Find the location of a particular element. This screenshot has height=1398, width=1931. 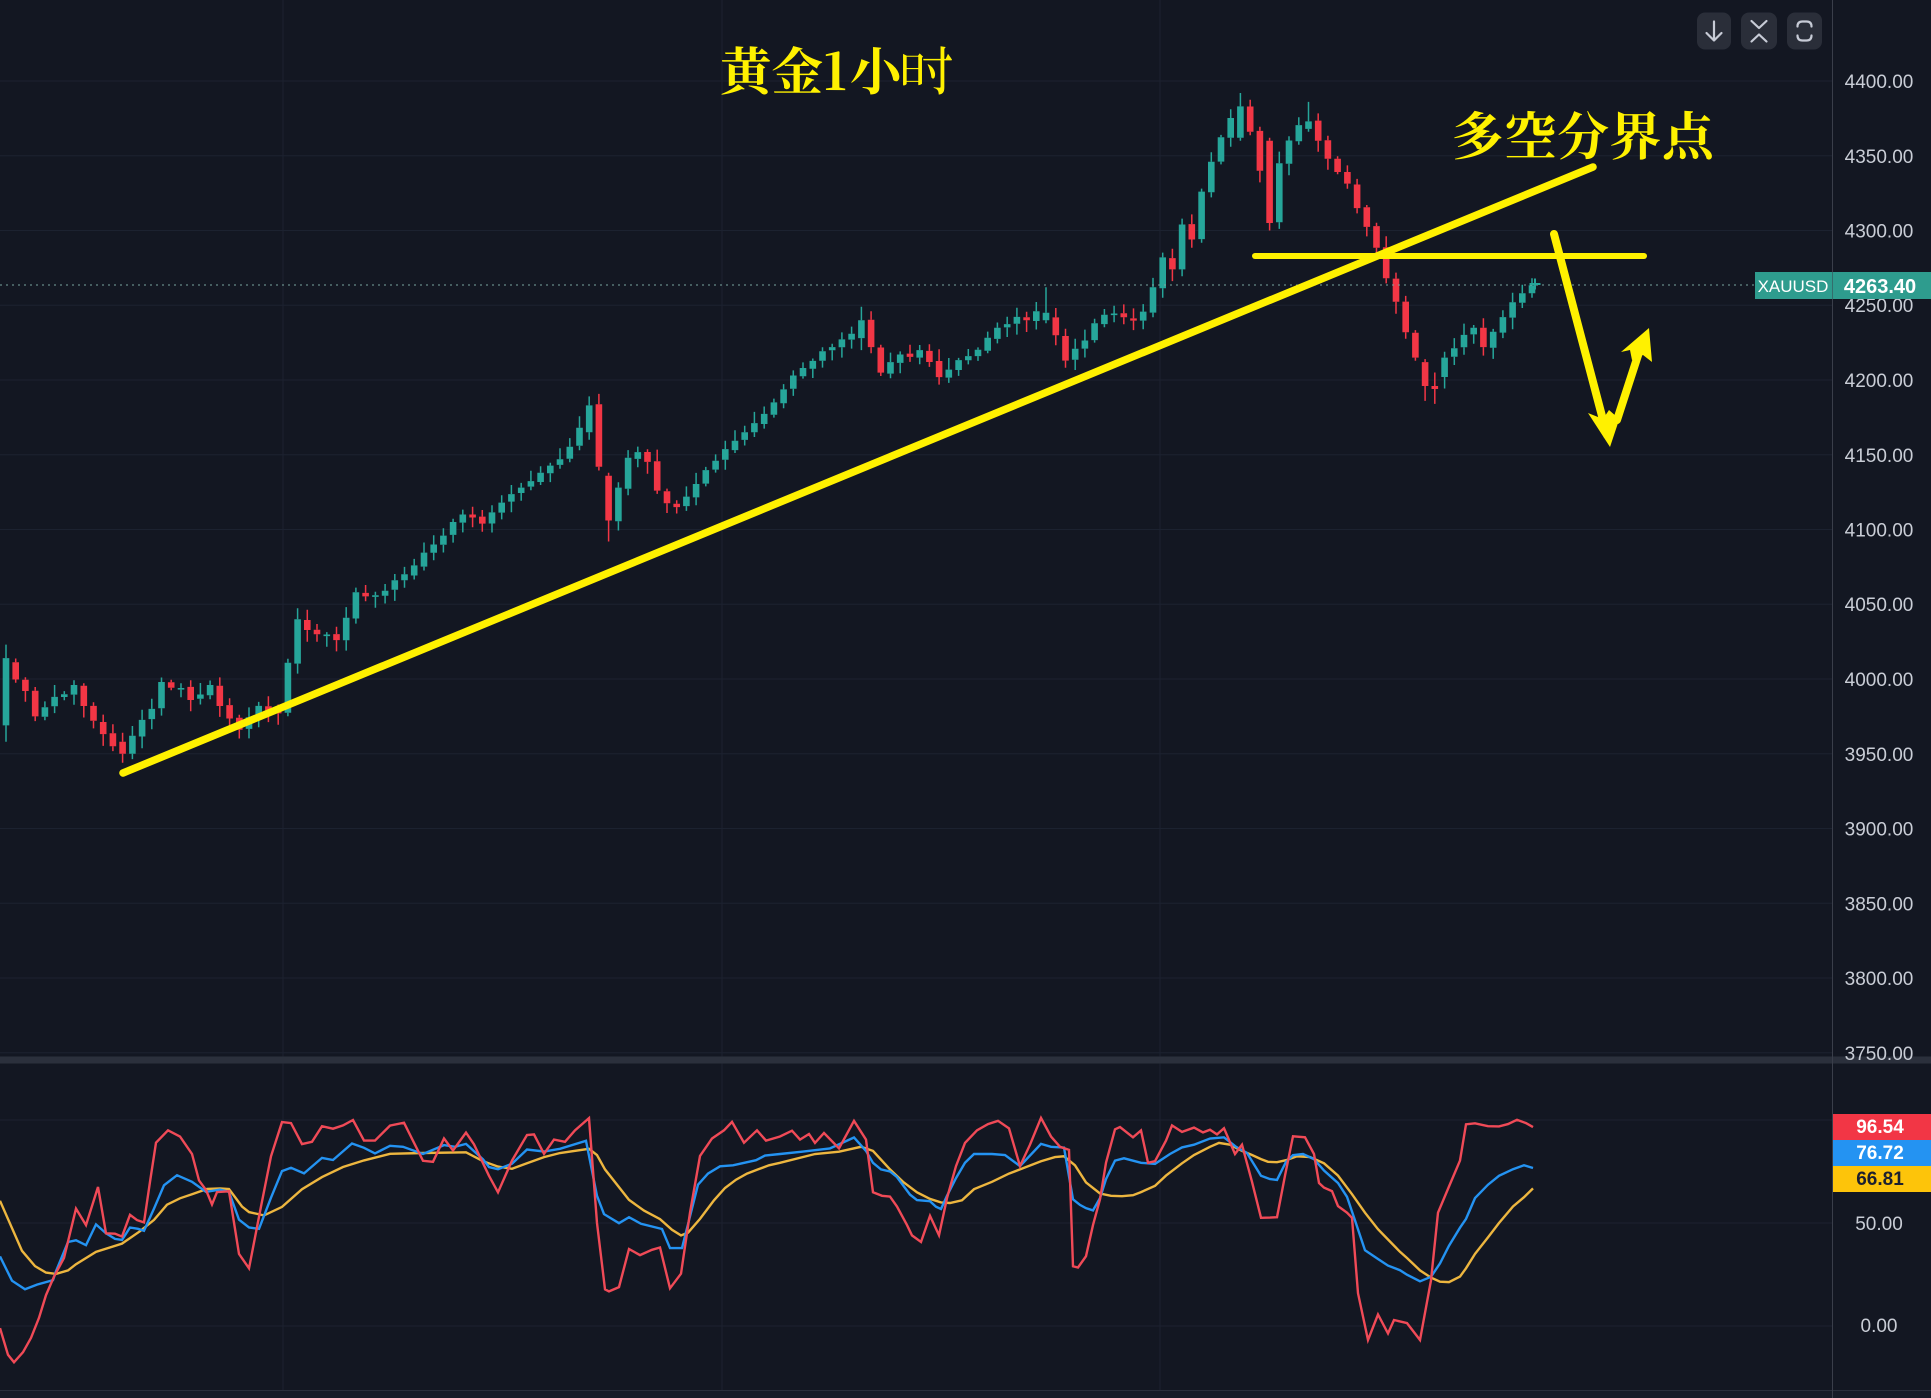

svg-text: 4100.00 is located at coordinates (1879, 531).